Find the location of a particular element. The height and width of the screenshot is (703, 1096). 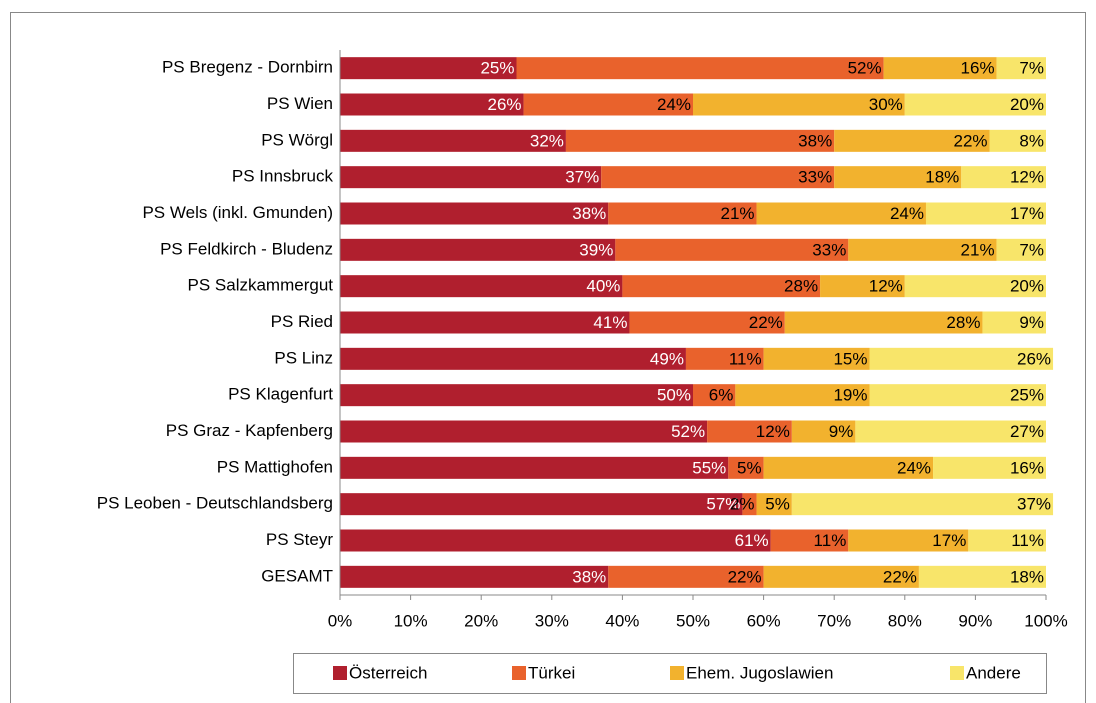

x-tick-label: 60% is located at coordinates (764, 620).